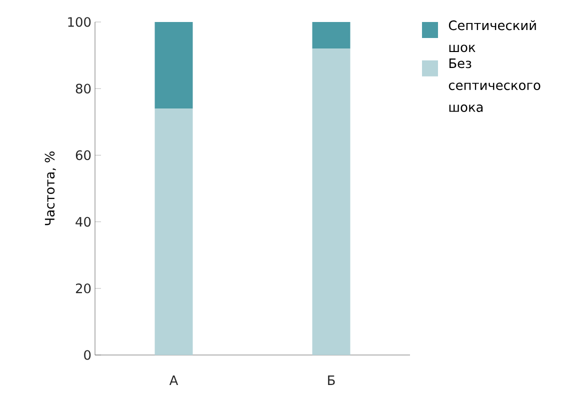  I want to click on legend-label: Септический шок, so click(492, 36).